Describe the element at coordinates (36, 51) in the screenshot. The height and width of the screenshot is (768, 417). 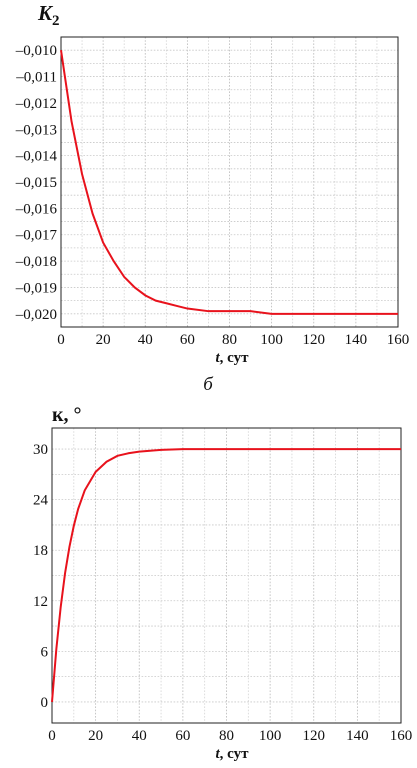
I see `y-tick-label: –0,010` at that location.